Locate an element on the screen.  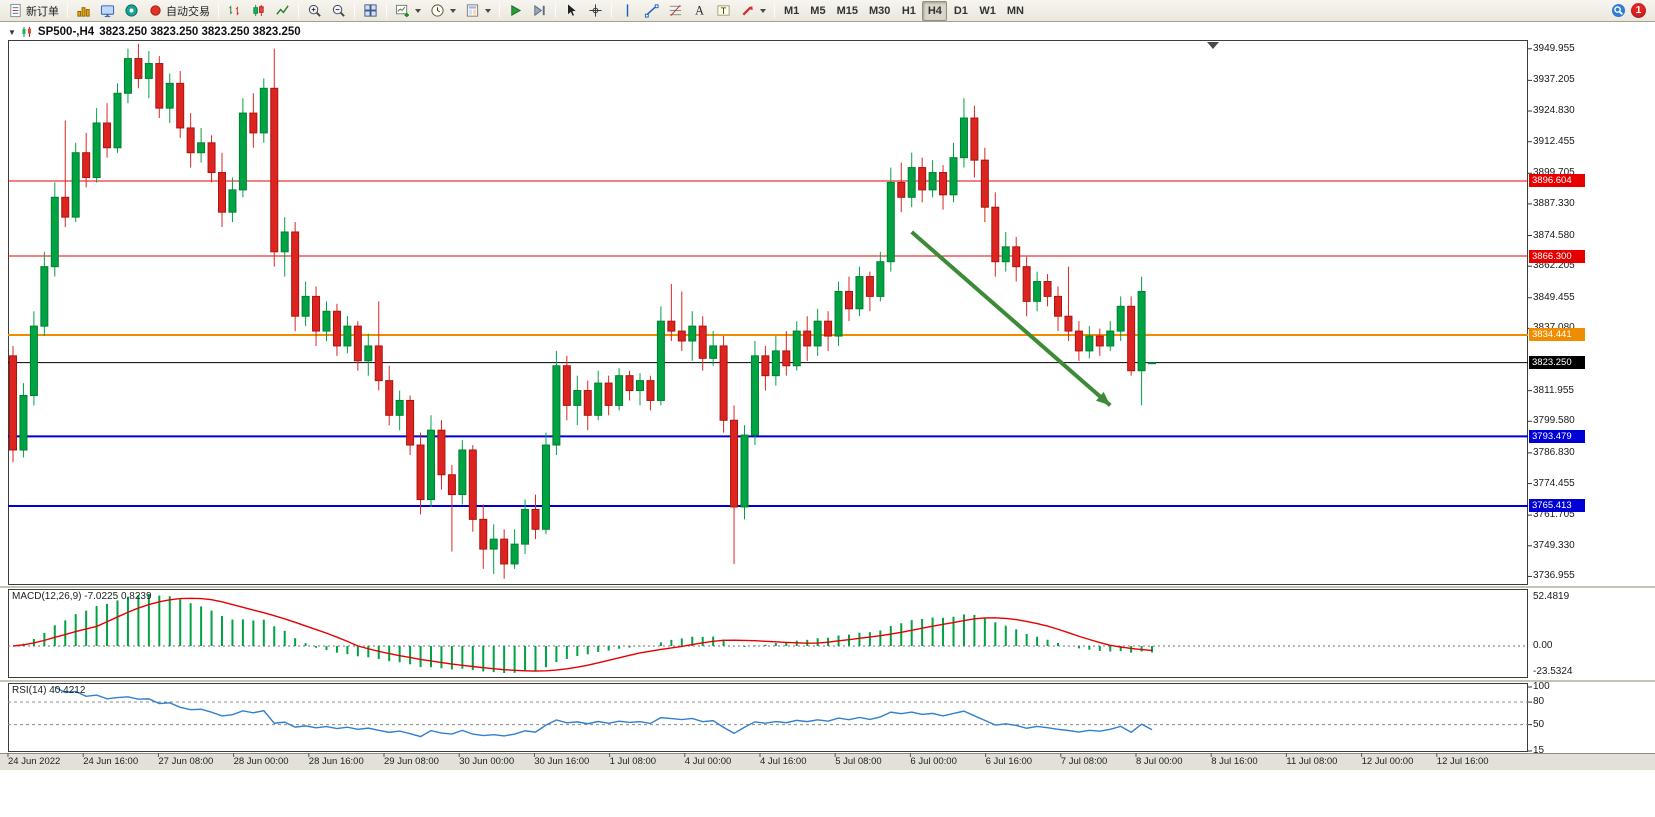
svg-text: T is located at coordinates (724, 11).